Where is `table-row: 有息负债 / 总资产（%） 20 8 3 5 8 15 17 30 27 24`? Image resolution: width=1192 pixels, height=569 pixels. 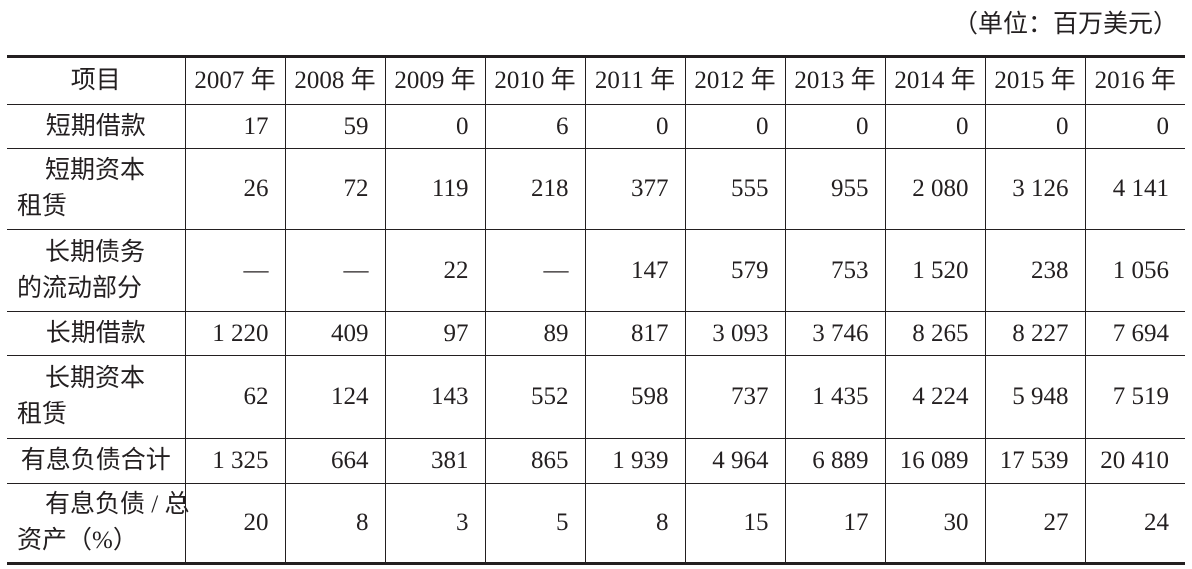
table-row: 有息负债 / 总资产（%） 20 8 3 5 8 15 17 30 27 24 is located at coordinates (596, 523).